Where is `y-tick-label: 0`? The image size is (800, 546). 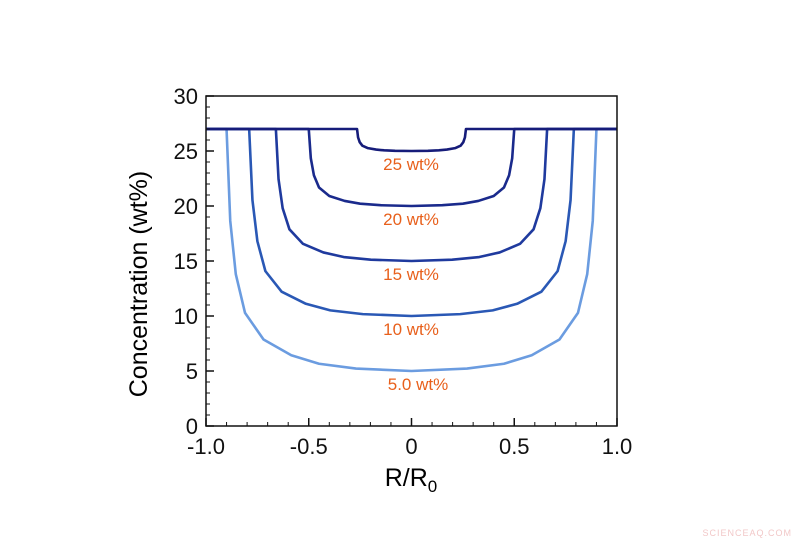
y-tick-label: 0 is located at coordinates (192, 426).